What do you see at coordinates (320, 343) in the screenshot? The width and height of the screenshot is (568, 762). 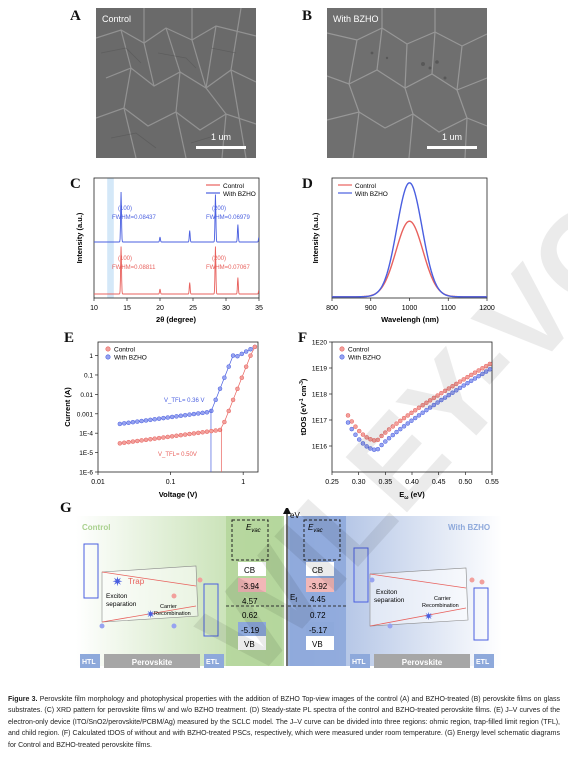 I see `y-tick-label: 1E20` at bounding box center [320, 343].